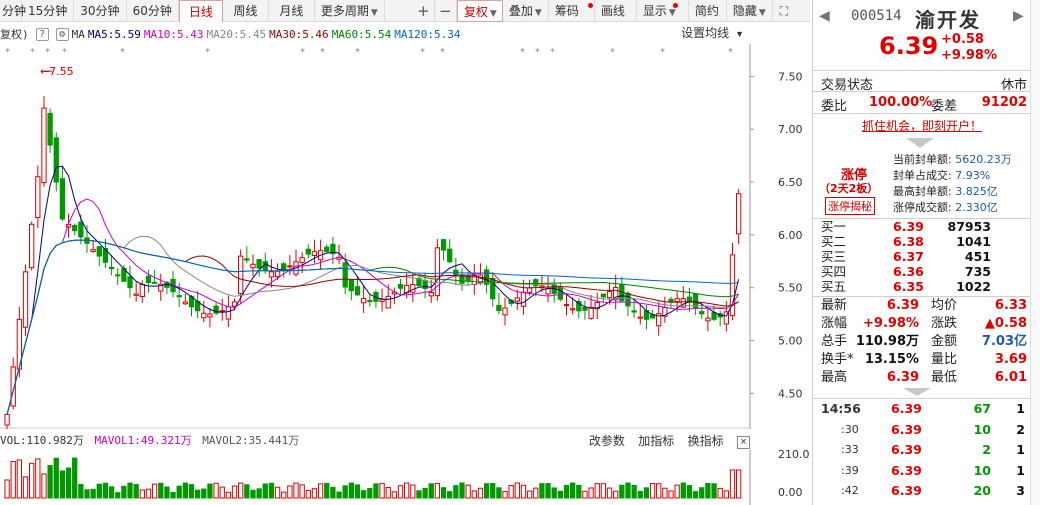  I want to click on next-stock-icon: ▶, so click(1018, 16).